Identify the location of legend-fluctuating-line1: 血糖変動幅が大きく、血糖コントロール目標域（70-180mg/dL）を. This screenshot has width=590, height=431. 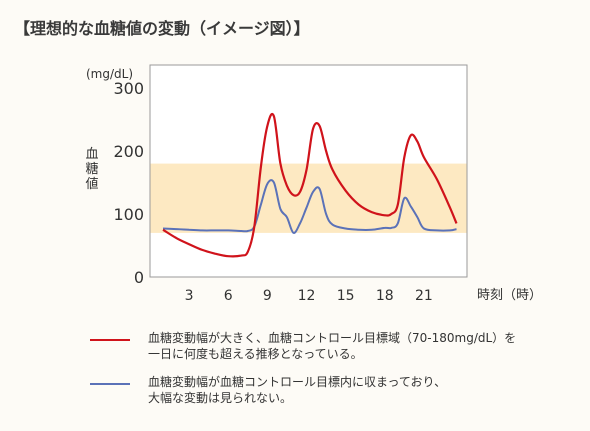
(332, 338).